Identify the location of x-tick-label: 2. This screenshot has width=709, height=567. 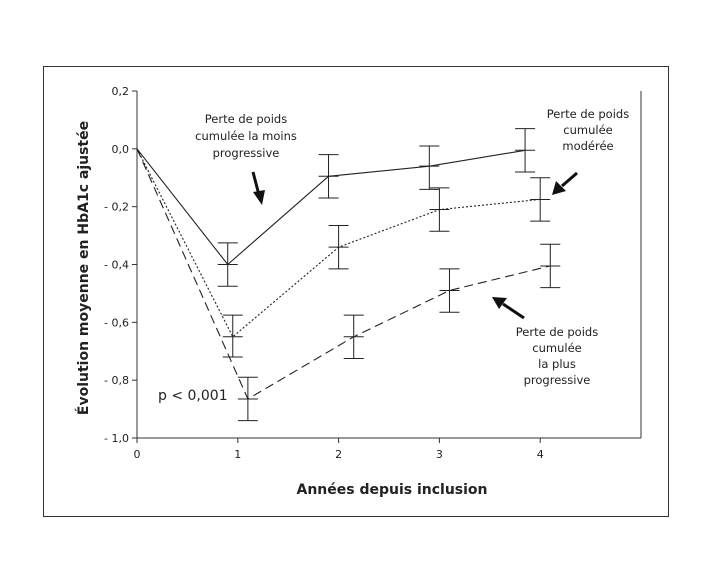
(338, 454).